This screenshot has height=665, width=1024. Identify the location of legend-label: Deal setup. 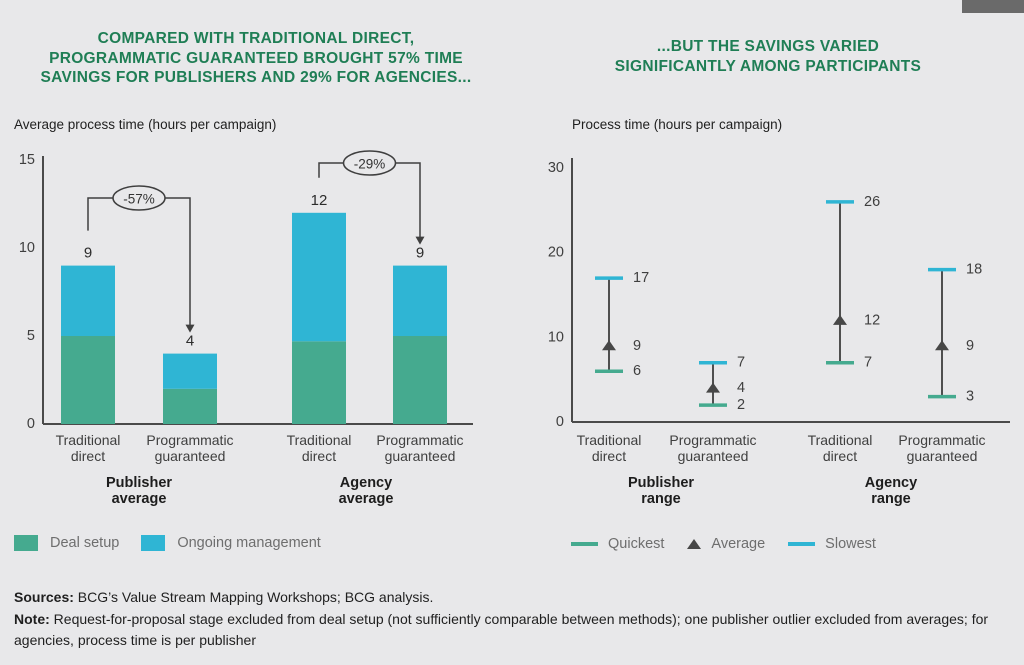
(85, 543).